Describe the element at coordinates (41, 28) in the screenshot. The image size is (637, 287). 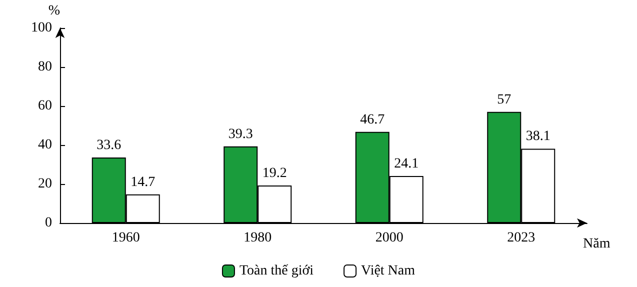
I see `y-tick-label: 100` at that location.